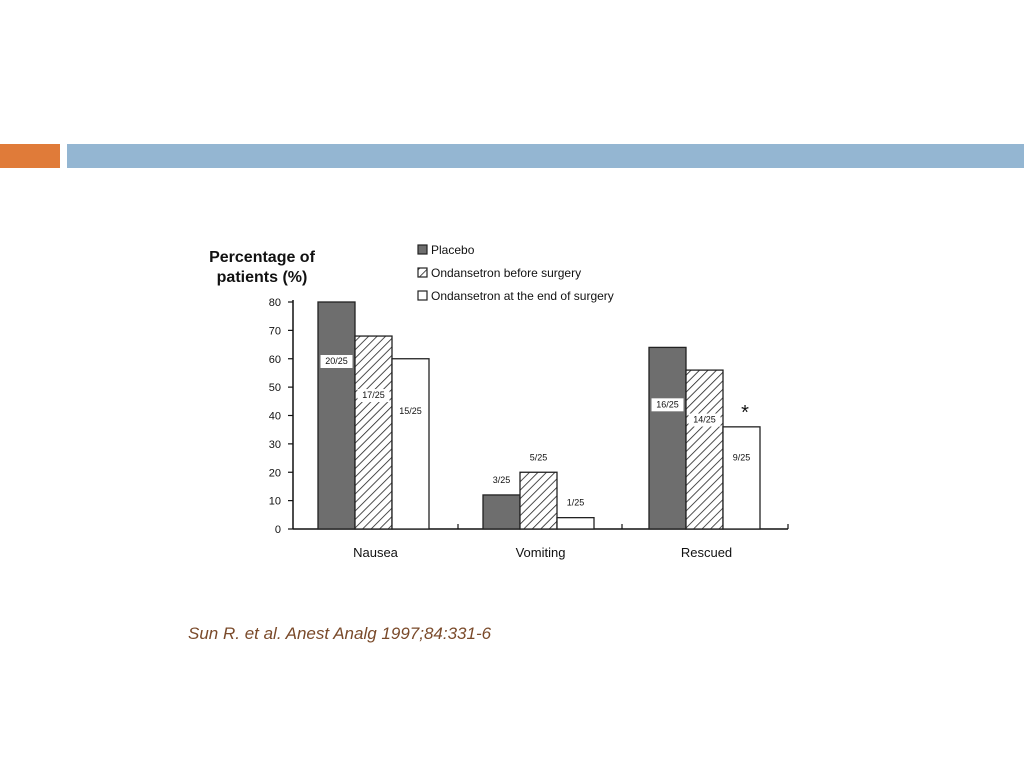  What do you see at coordinates (453, 250) in the screenshot?
I see `legend-label: Placebo` at bounding box center [453, 250].